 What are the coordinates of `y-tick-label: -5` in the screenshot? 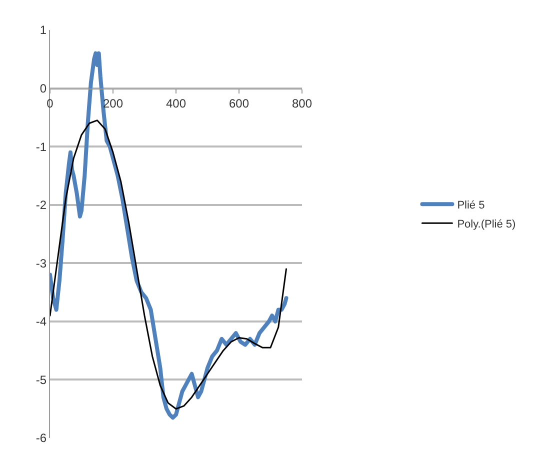 It's located at (41, 379).